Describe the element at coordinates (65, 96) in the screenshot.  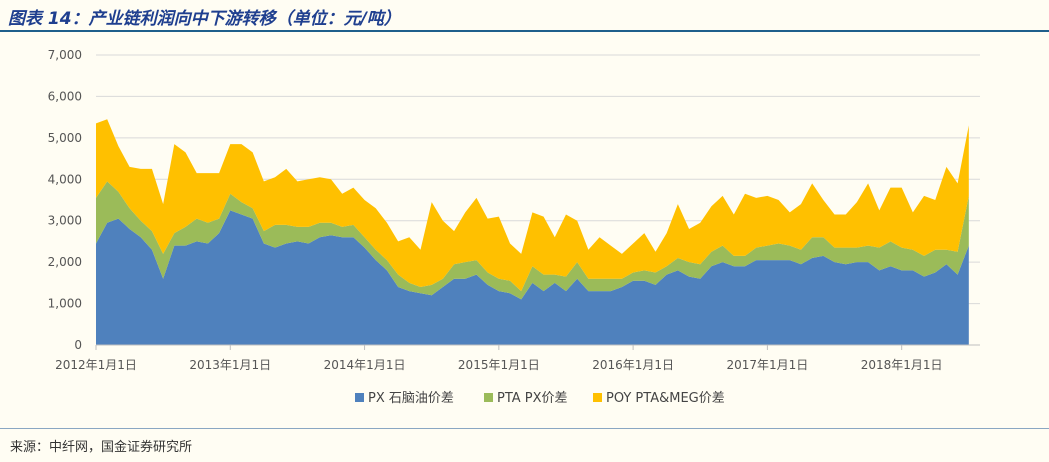
I see `y-tick-label: 6,000` at that location.